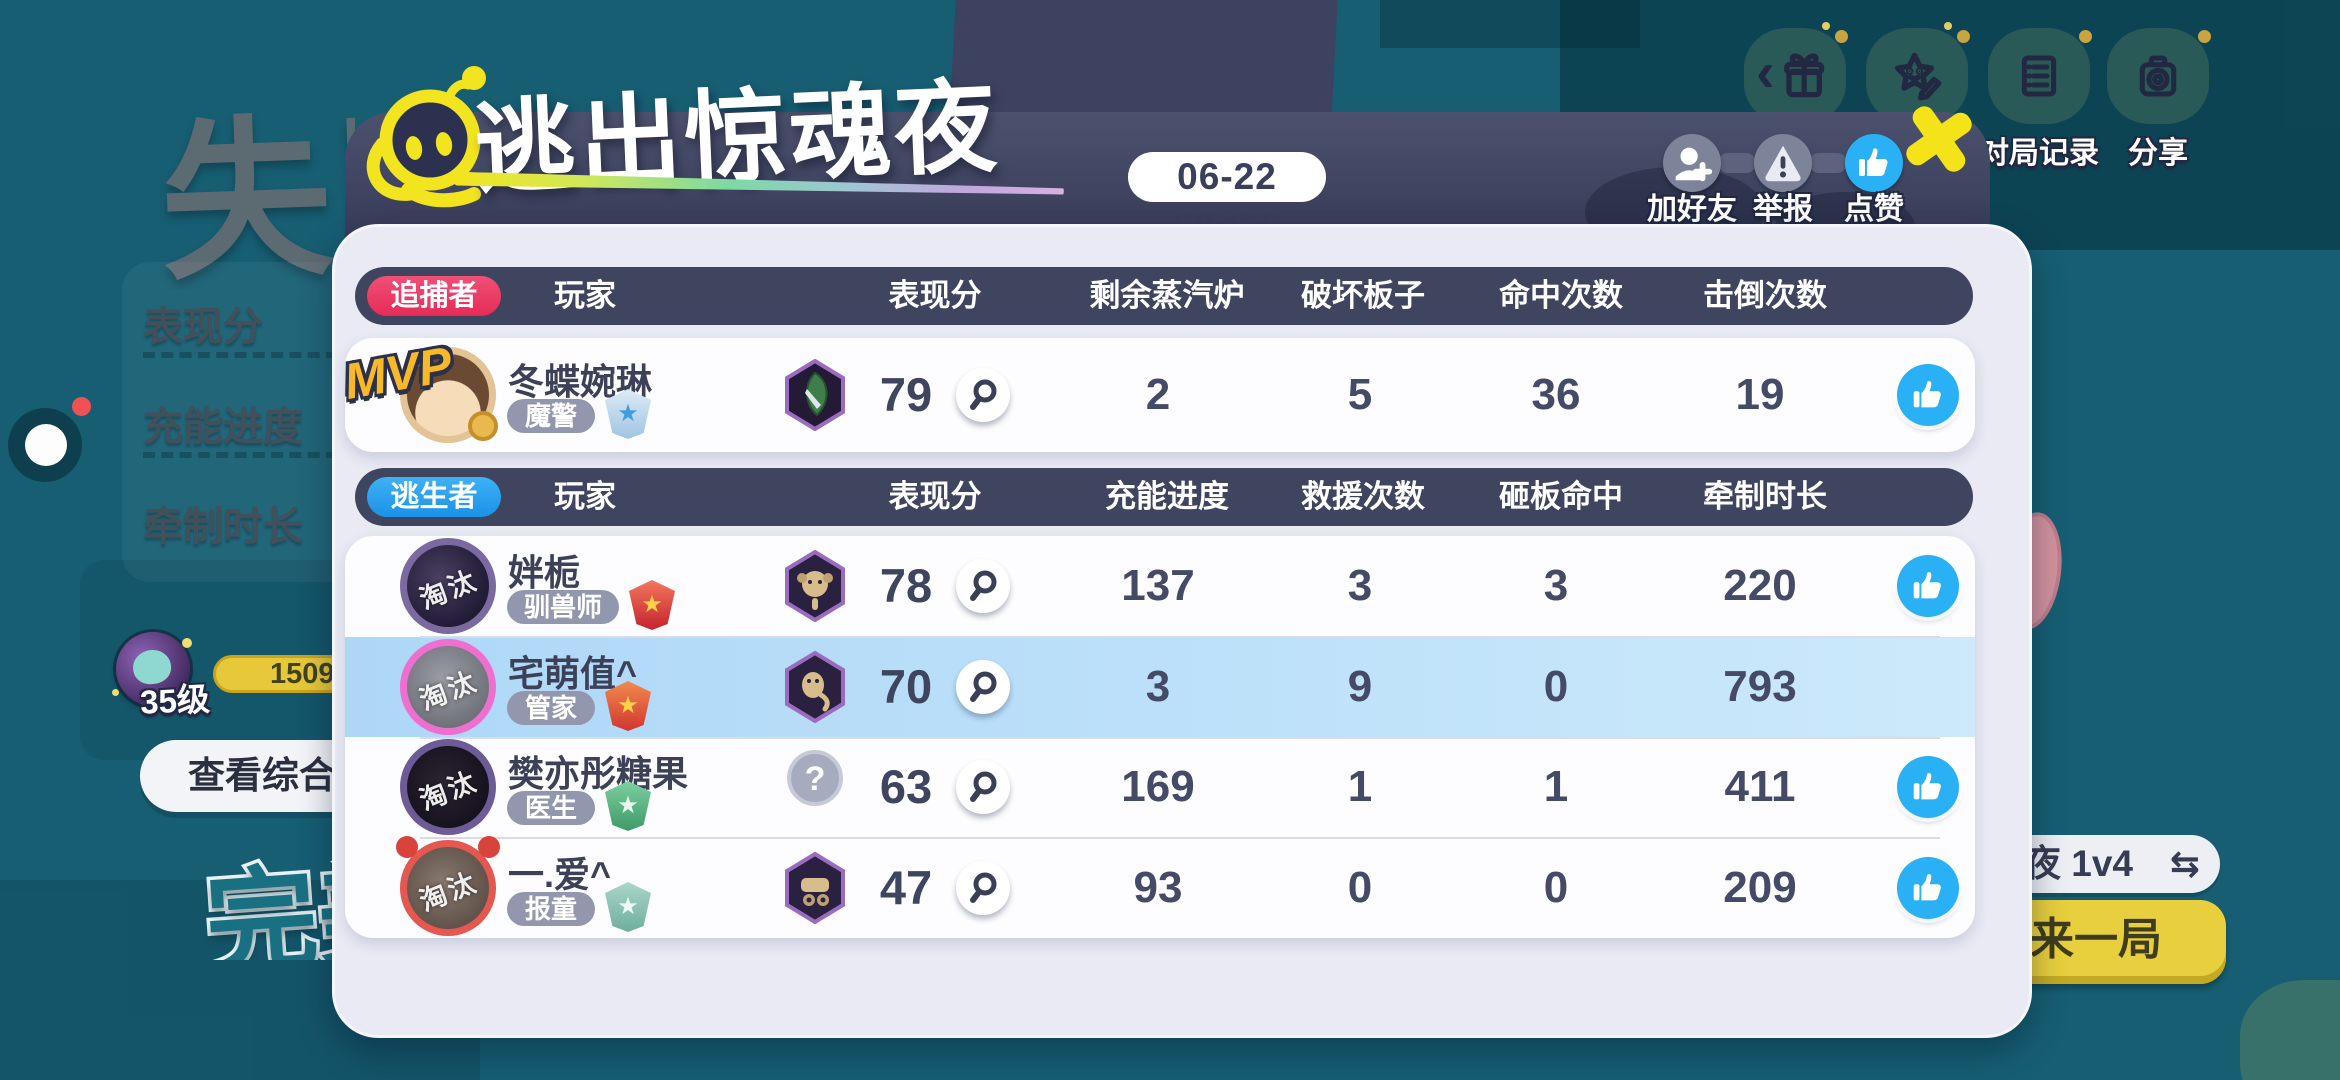 The width and height of the screenshot is (2340, 1080). I want to click on exp-progress-pill: 1509, so click(273, 674).